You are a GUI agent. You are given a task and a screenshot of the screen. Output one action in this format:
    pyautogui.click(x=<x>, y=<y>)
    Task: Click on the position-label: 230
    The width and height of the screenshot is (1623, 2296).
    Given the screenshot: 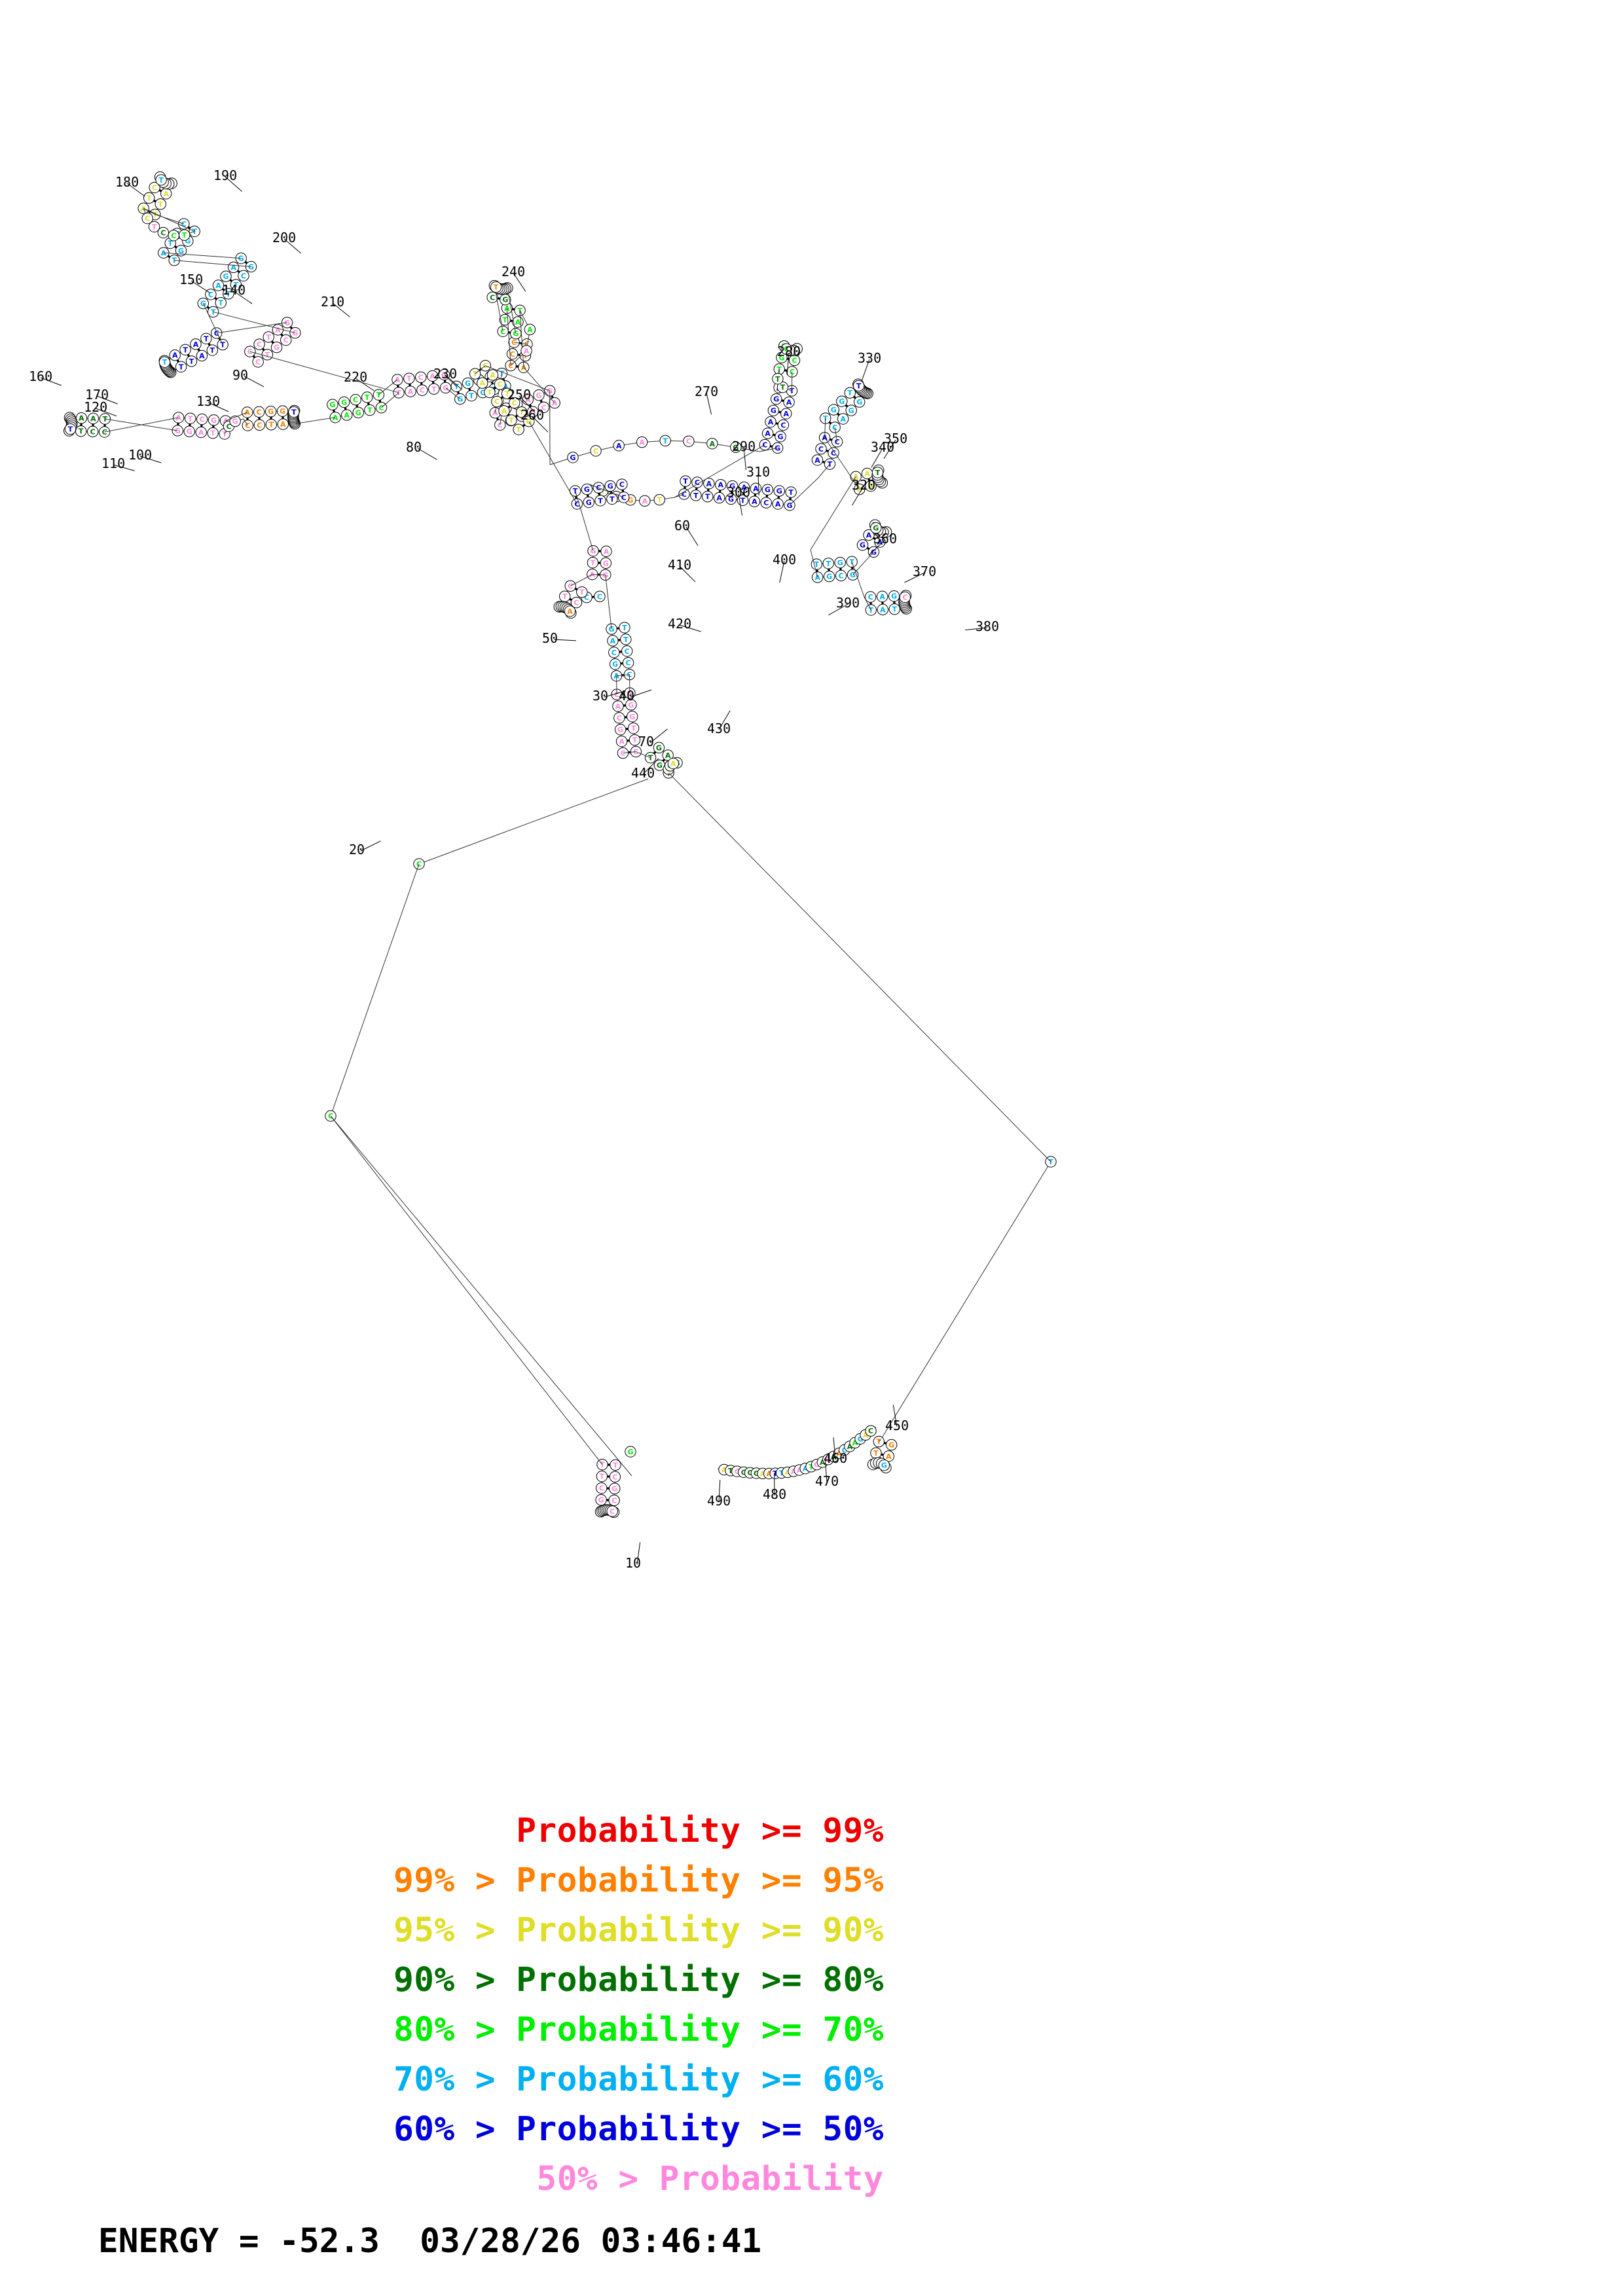 What is the action you would take?
    pyautogui.click(x=445, y=374)
    